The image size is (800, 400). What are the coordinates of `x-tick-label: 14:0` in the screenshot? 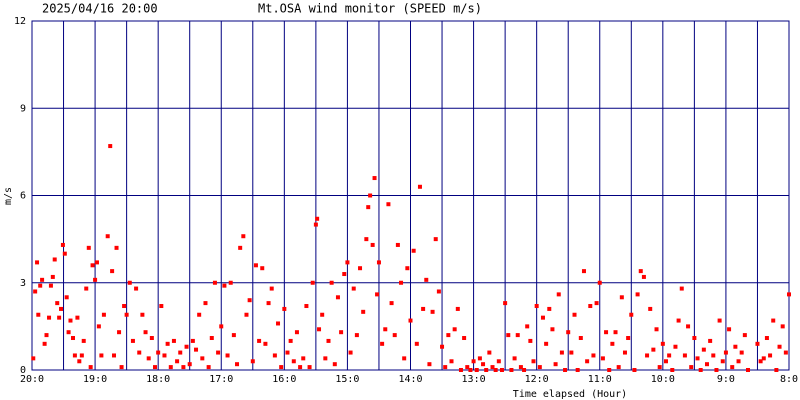 It's located at (410, 379).